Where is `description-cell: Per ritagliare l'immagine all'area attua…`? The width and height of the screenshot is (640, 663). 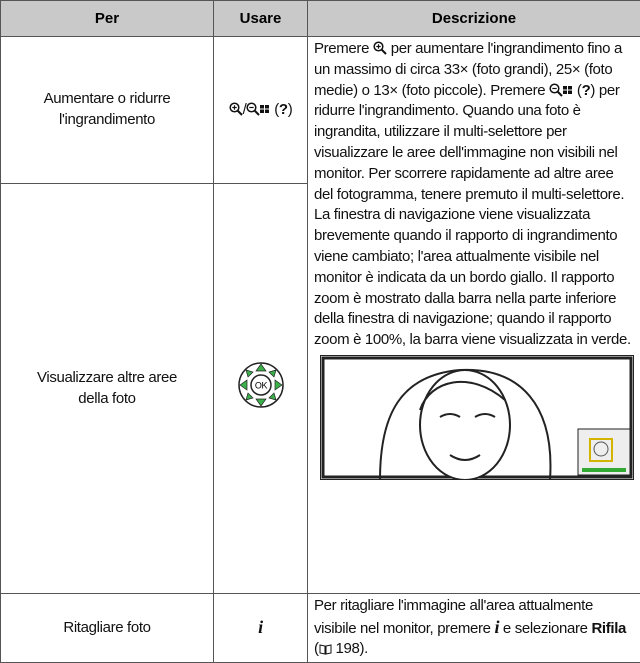
description-cell: Per ritagliare l'immagine all'area attua… is located at coordinates (473, 628).